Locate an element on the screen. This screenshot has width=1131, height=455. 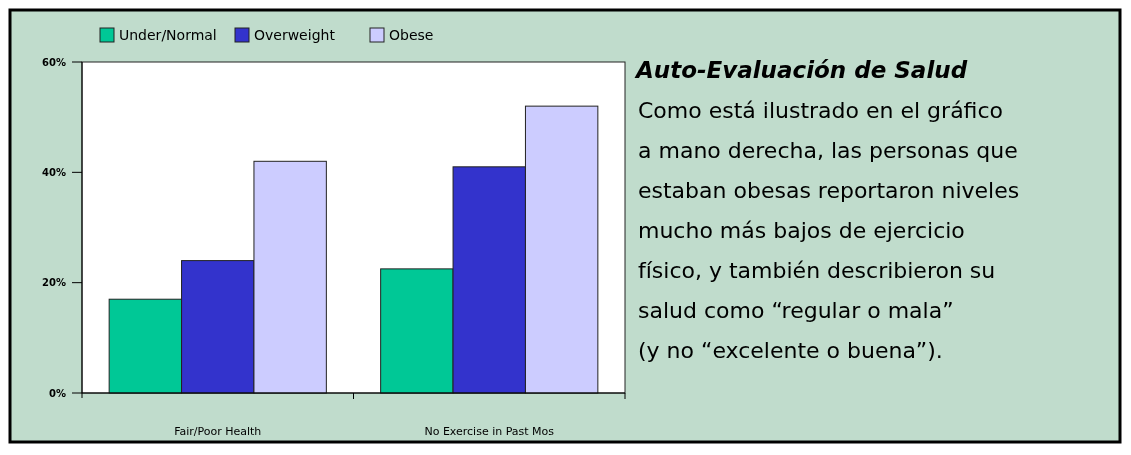
legend-label: Under/Normal is located at coordinates (168, 34).